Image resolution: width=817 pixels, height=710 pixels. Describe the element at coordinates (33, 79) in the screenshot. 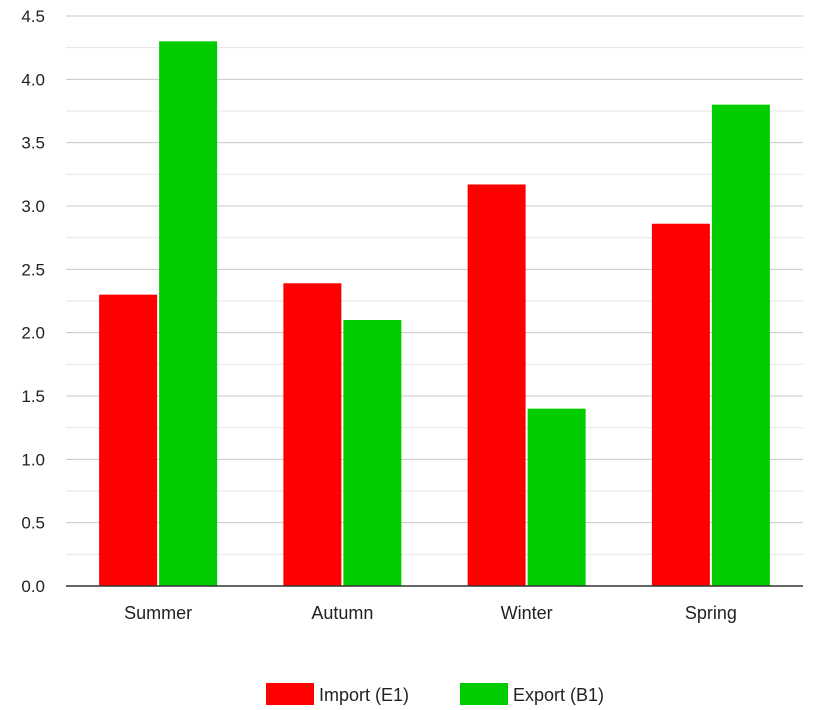

I see `y-tick-label: 4.0` at that location.